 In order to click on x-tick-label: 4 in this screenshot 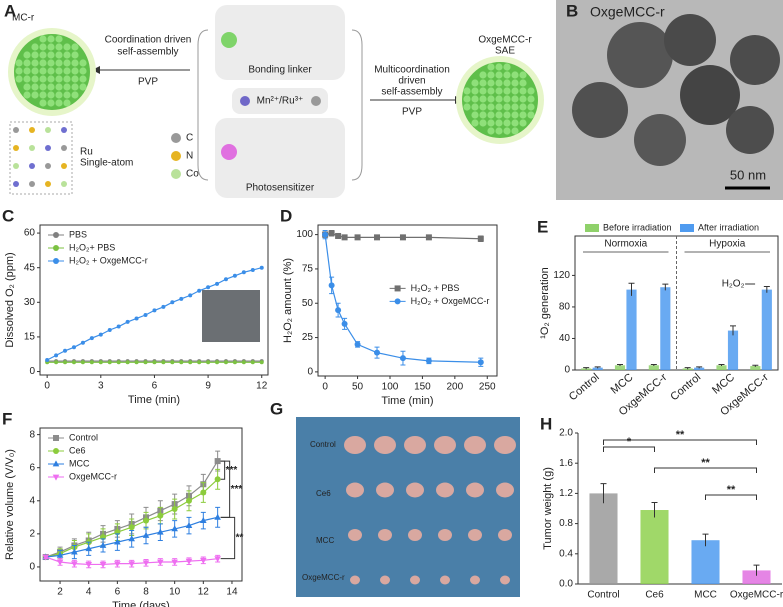, I will do `click(89, 592)`.